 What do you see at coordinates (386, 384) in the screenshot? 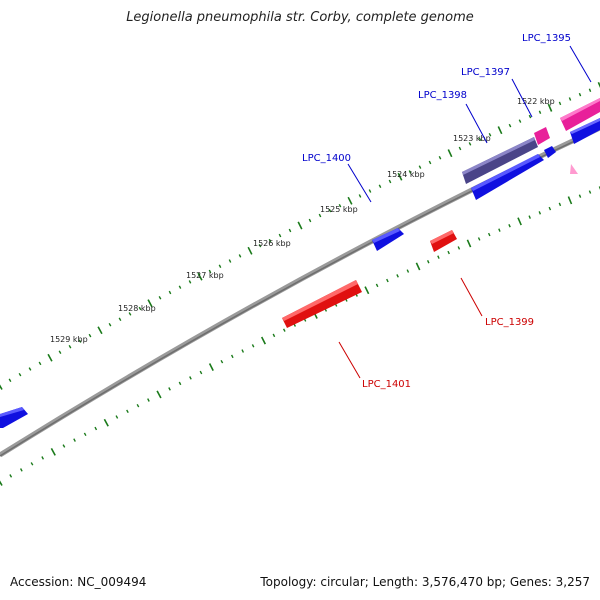
I see `gene-label-lpc-1401: LPC_1401` at bounding box center [386, 384].